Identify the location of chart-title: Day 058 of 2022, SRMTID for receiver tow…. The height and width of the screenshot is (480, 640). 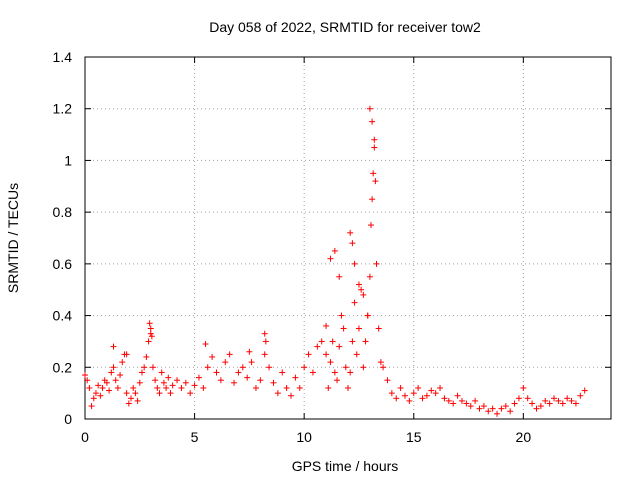
(345, 27).